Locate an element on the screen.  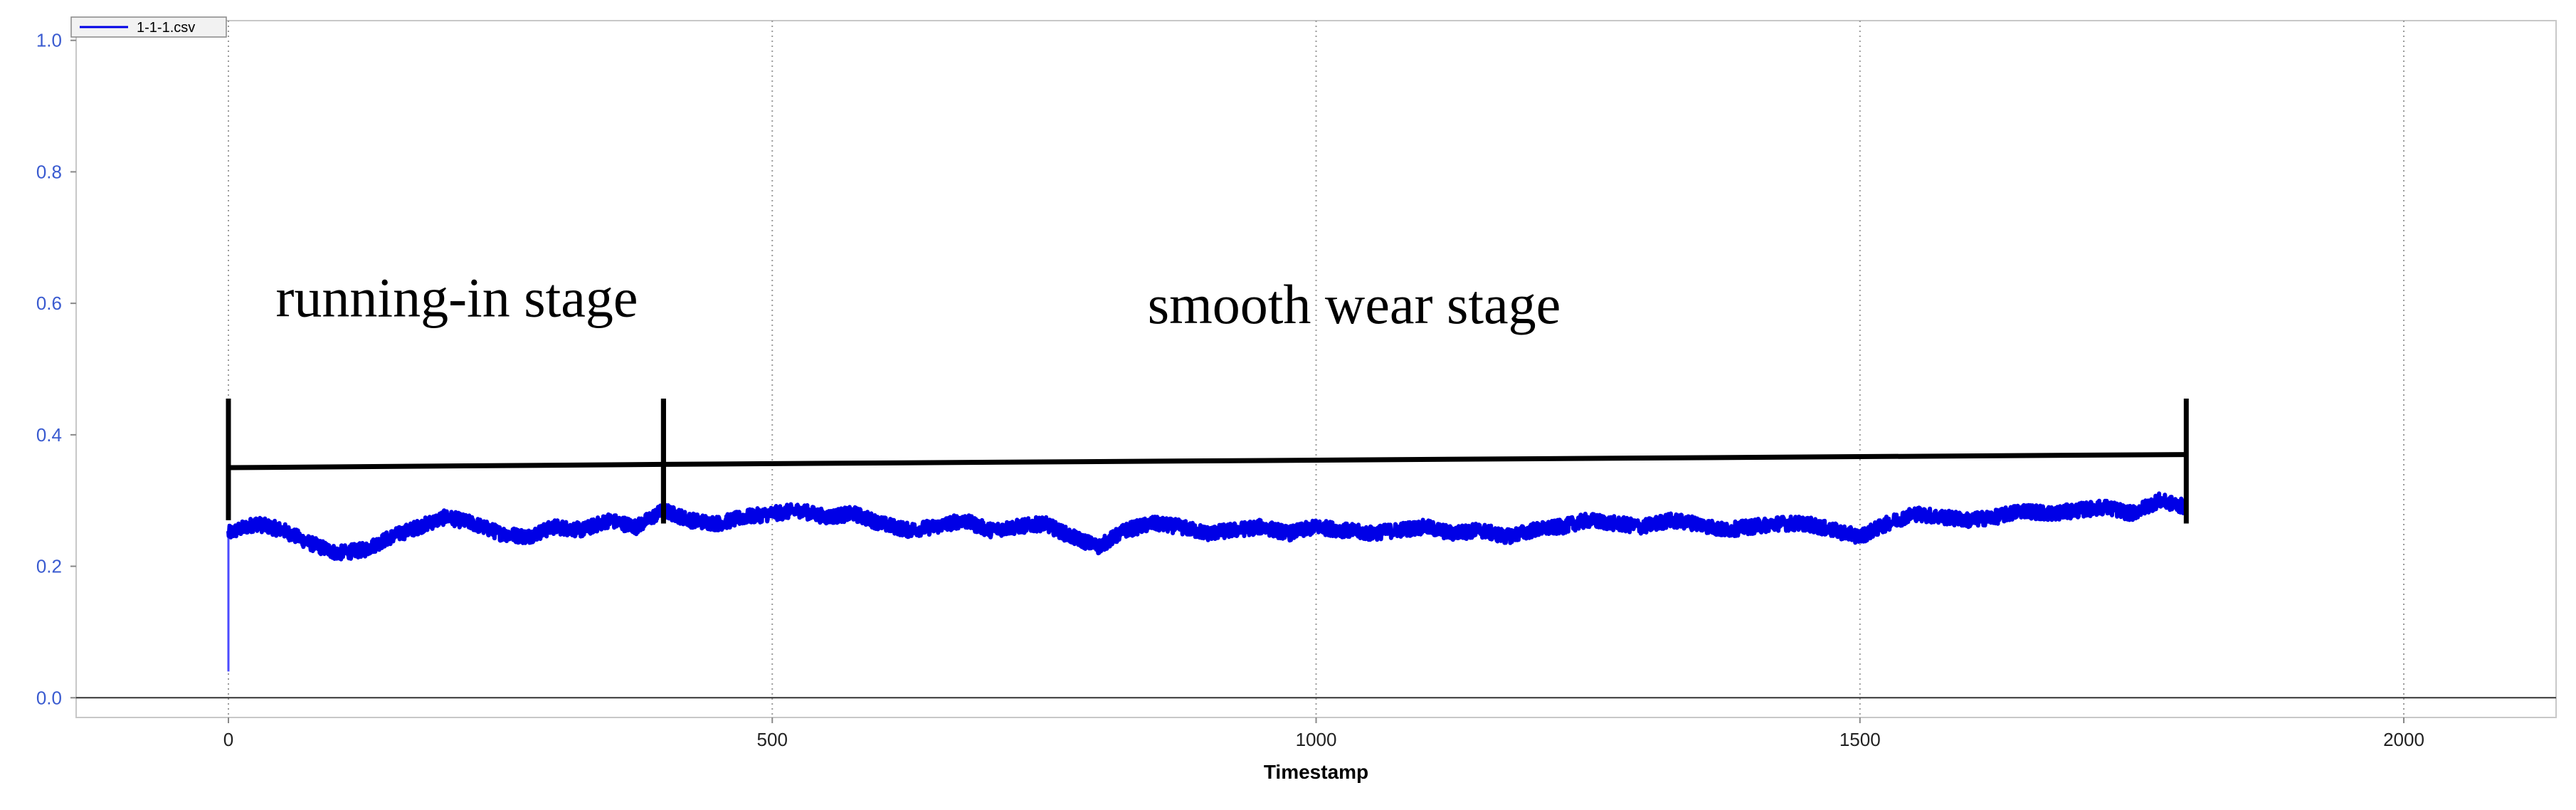
x-tick-label-1: 500 is located at coordinates (772, 739).